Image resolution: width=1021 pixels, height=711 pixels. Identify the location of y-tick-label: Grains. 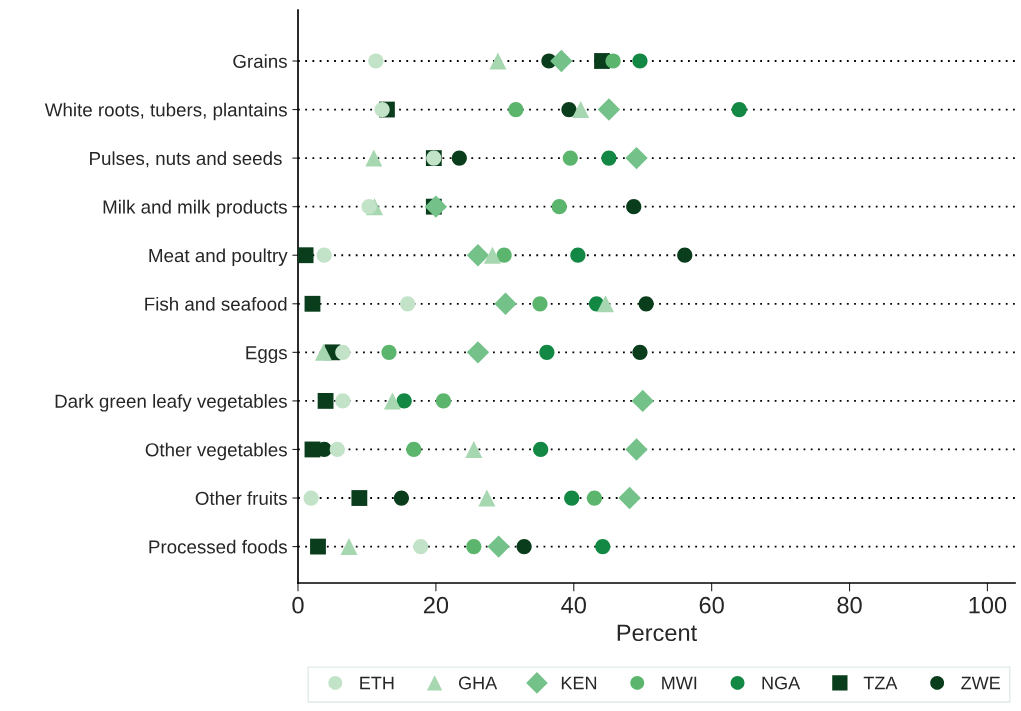
(260, 61).